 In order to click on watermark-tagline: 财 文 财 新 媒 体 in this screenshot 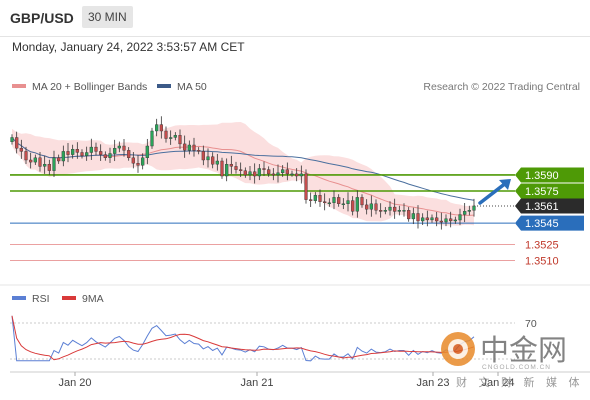, I will do `click(519, 382)`.